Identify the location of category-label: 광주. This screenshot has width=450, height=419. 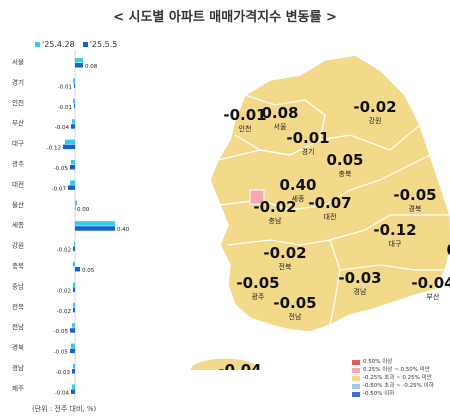
(18, 164).